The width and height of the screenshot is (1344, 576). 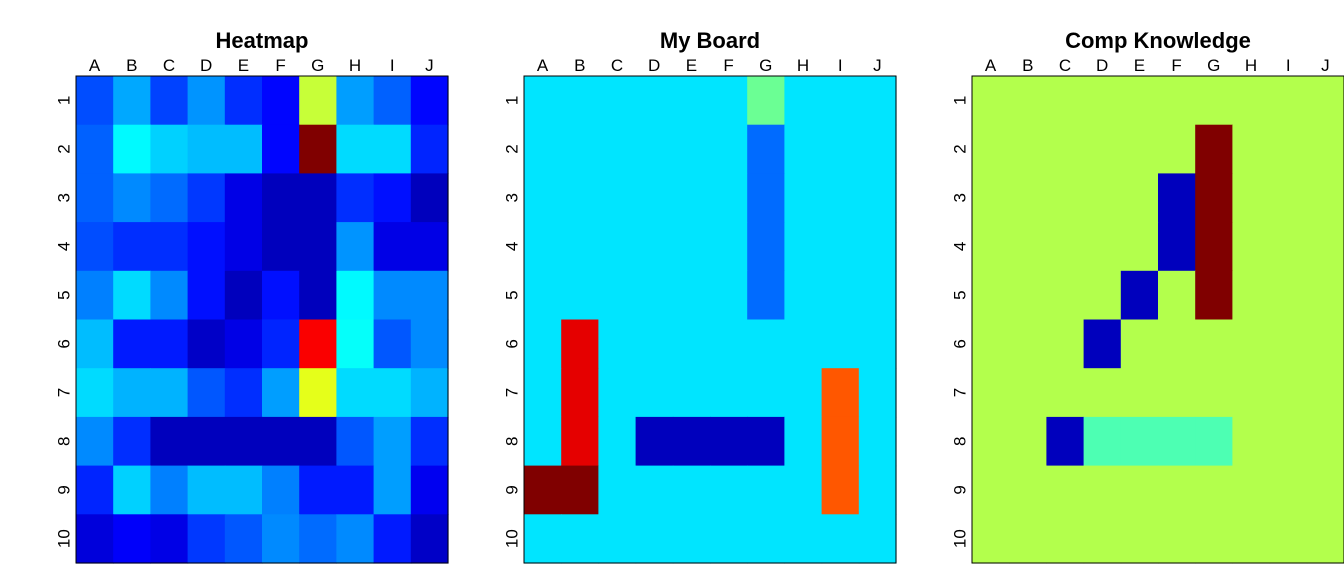 I want to click on x-tick-label: J, so click(x=1325, y=65).